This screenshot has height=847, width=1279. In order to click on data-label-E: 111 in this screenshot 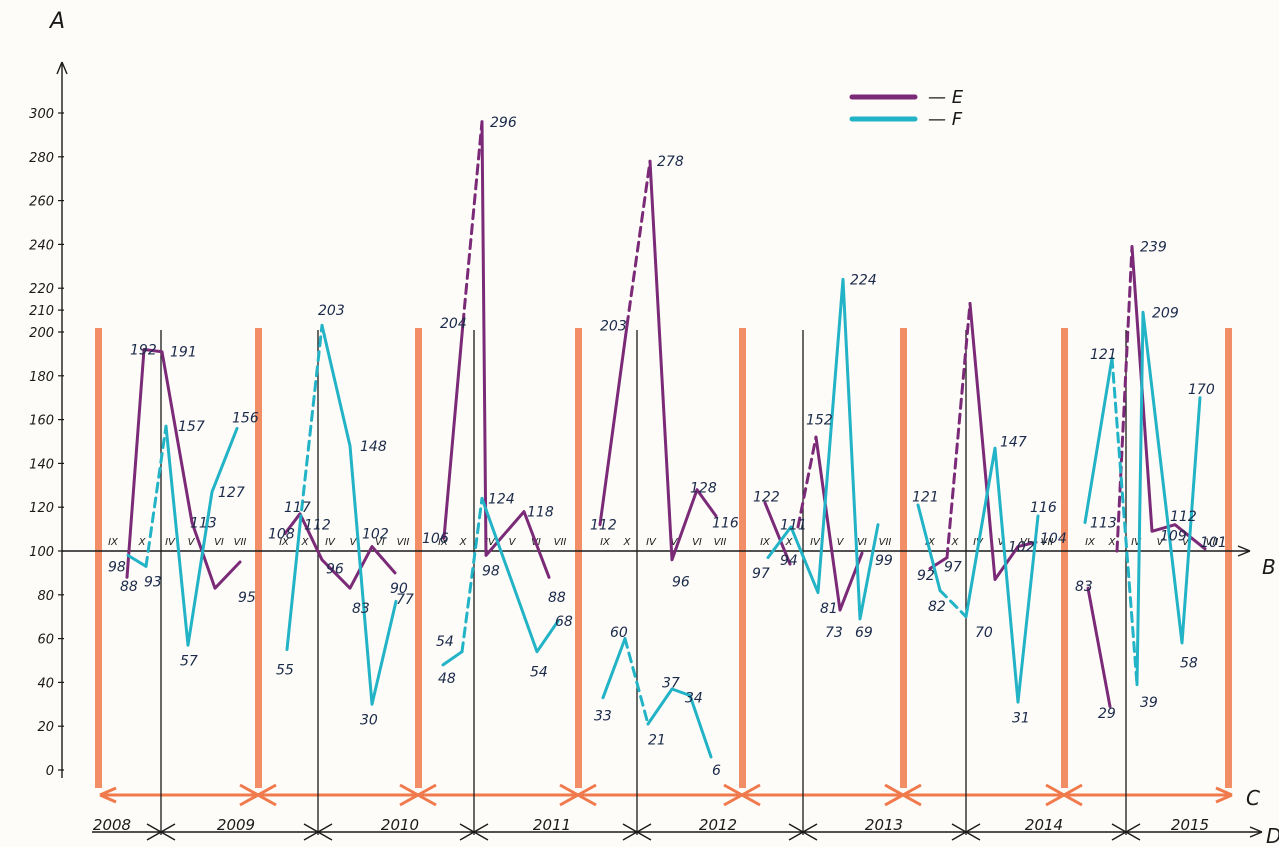, I will do `click(793, 526)`.